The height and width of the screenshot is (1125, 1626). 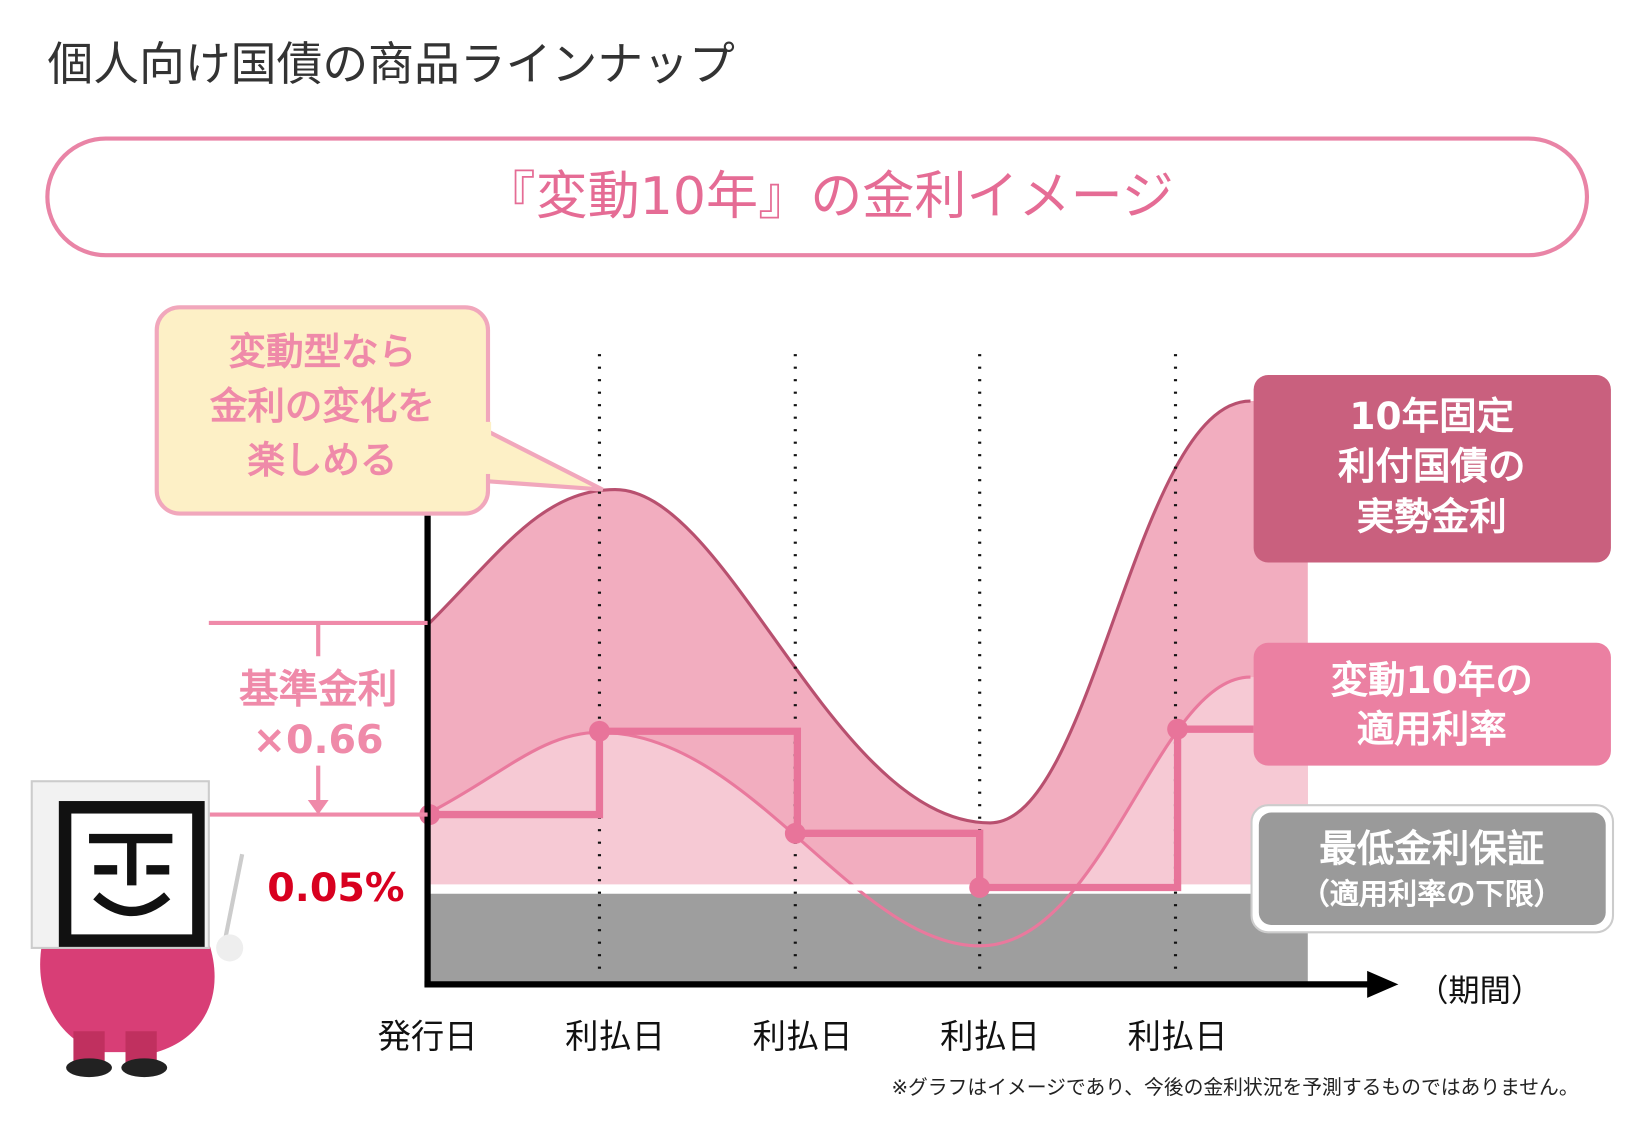 I want to click on banner-title: 『変動10年』の金利イメージ, so click(x=829, y=197).